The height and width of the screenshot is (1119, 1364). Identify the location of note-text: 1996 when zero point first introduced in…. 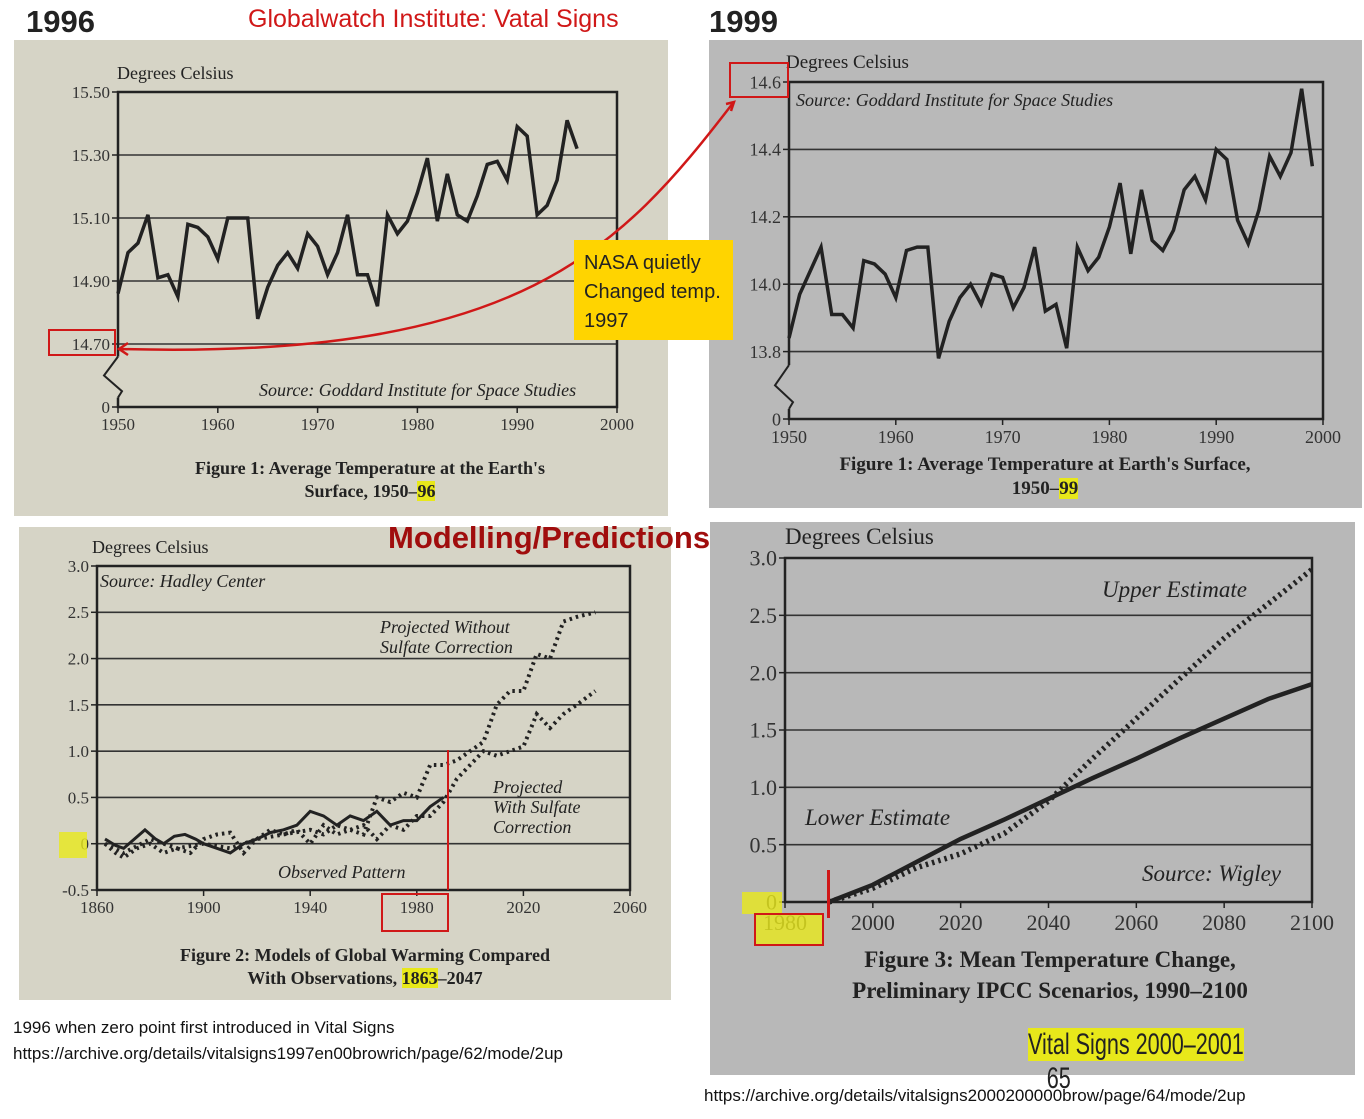
(204, 1027).